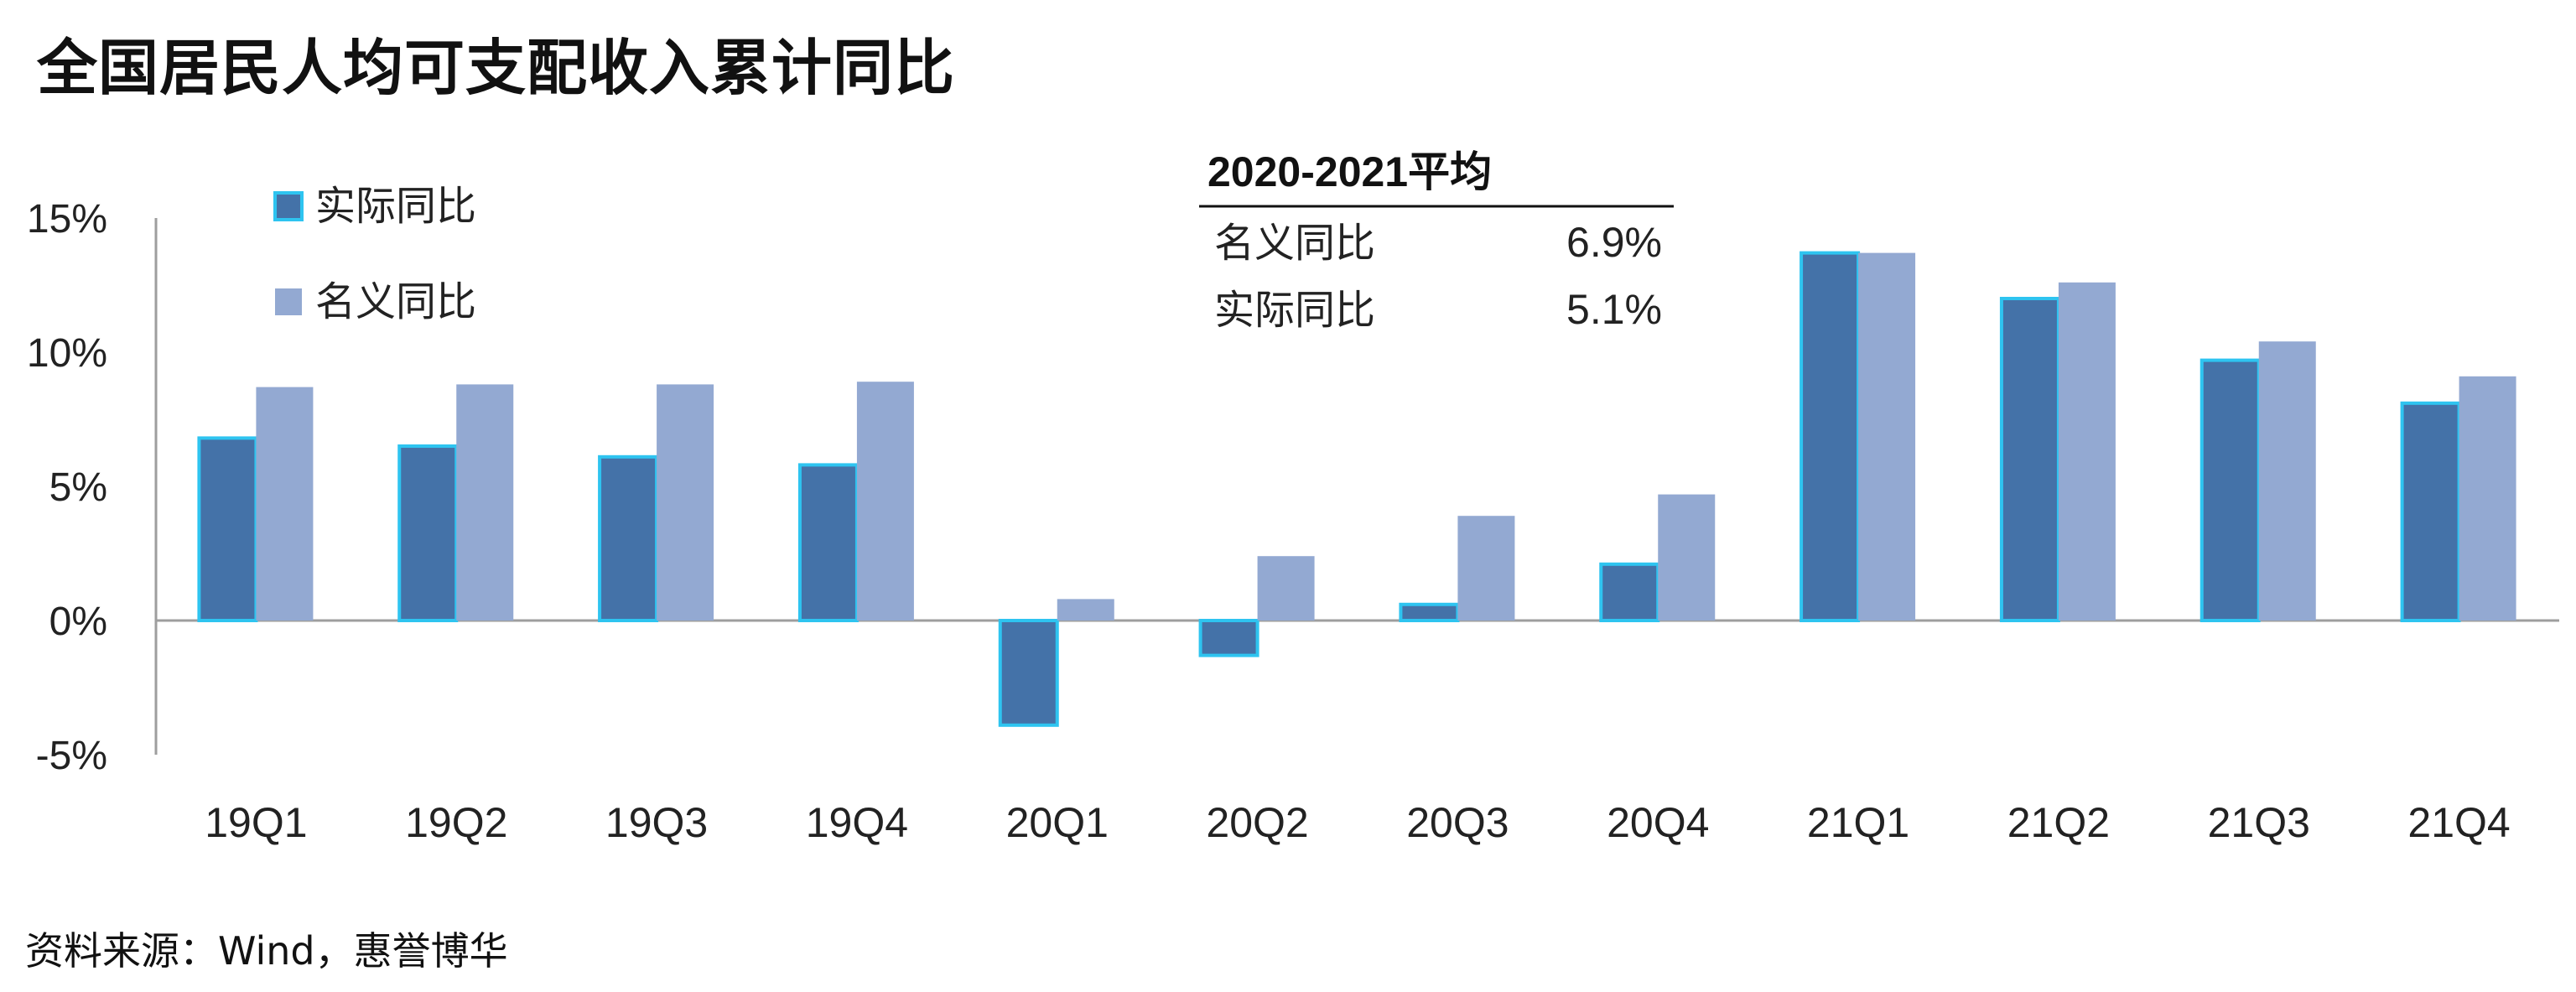 Image resolution: width=2576 pixels, height=992 pixels. What do you see at coordinates (288, 206) in the screenshot?
I see `legend-swatch-real` at bounding box center [288, 206].